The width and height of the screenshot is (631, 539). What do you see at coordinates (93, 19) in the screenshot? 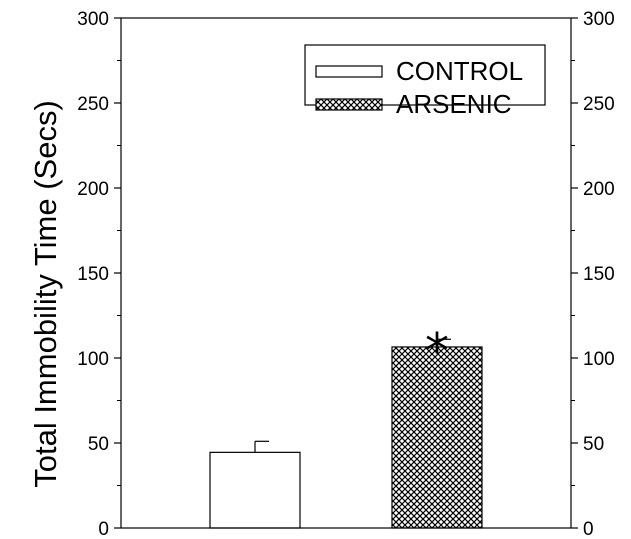
I see `left-tick-label: 300` at bounding box center [93, 19].